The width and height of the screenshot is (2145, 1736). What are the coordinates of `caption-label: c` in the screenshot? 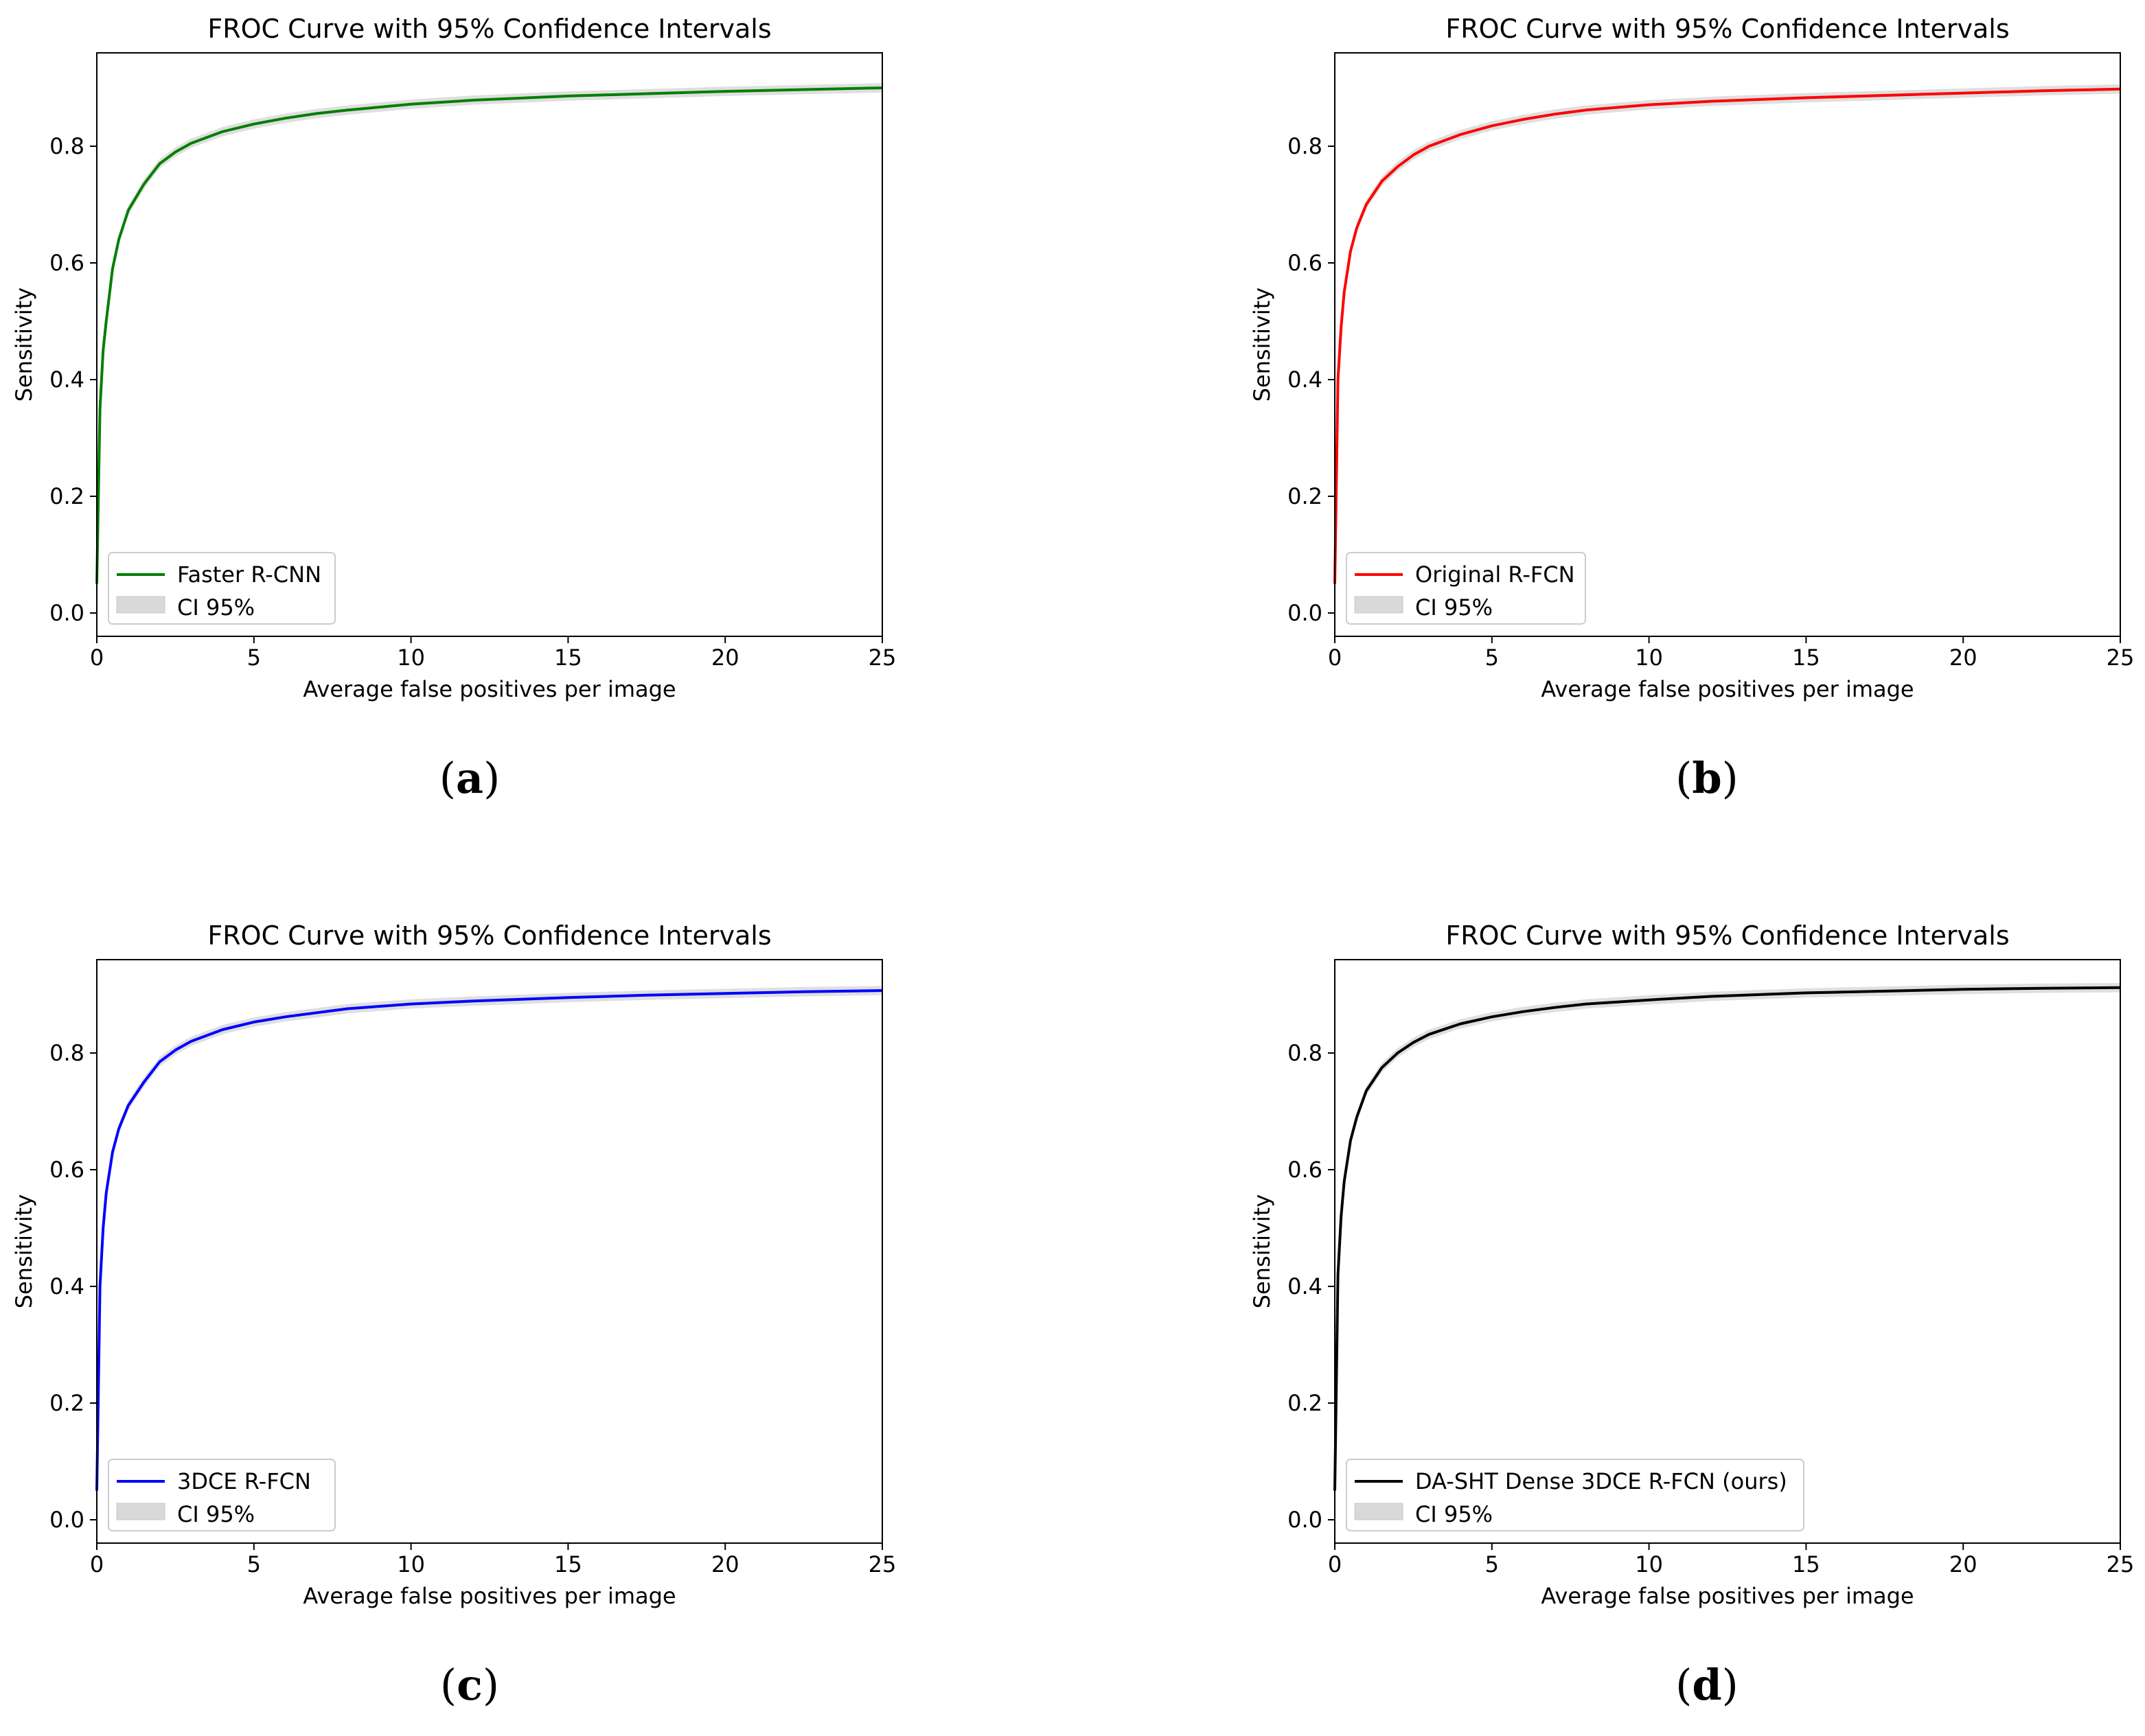 It's located at (470, 1685).